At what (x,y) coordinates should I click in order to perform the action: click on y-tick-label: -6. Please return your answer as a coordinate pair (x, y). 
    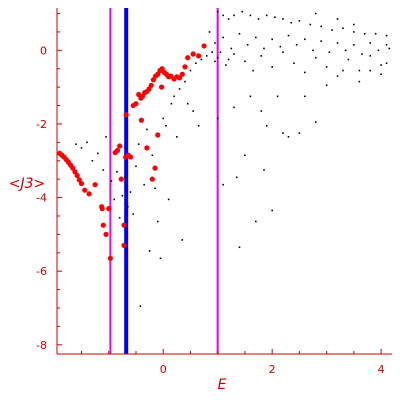
    Looking at the image, I should click on (41, 271).